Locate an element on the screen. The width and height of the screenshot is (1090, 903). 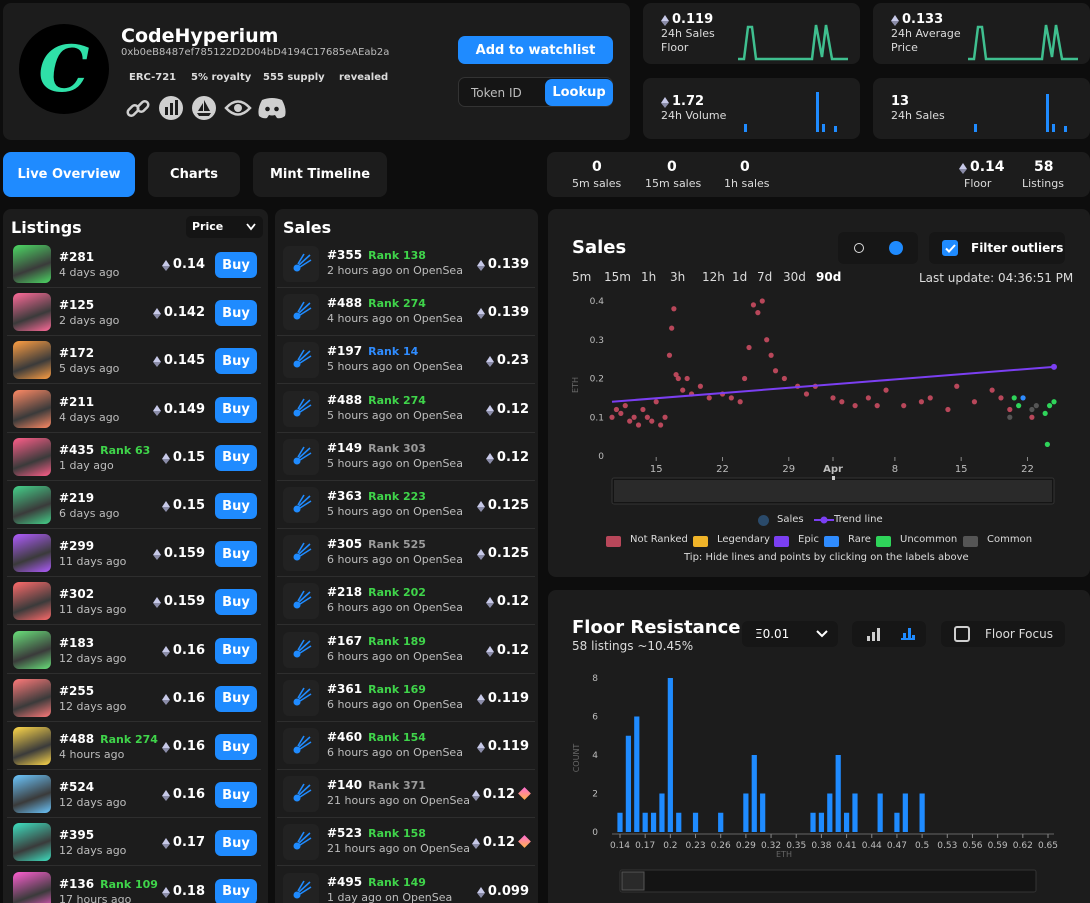
listing-row: #183 12 days ago 0.16 Buy is located at coordinates (134, 650).